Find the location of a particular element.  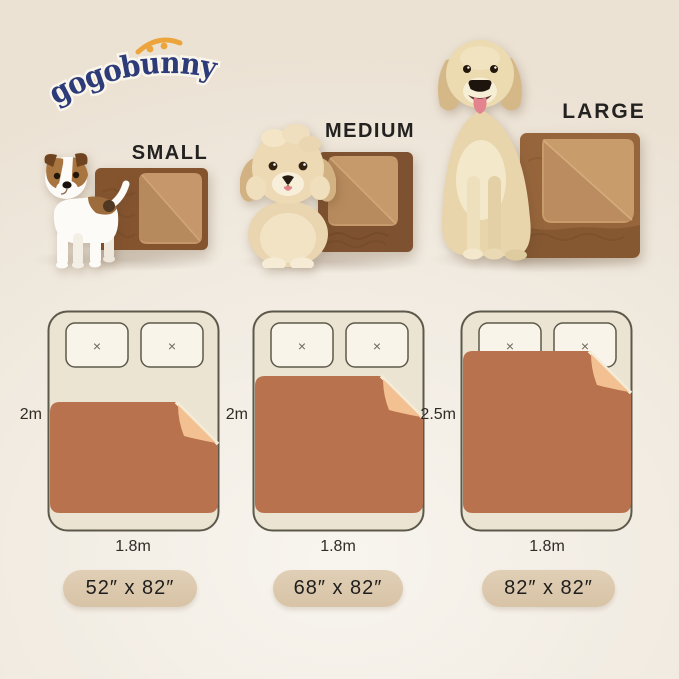

svg-text: gogobunny is located at coordinates (133, 79).